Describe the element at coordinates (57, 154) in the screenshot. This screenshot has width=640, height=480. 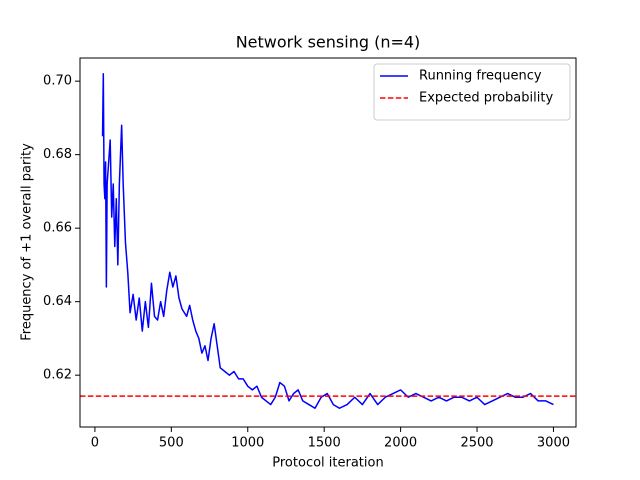
I see `y-tick-label: 0.68` at that location.